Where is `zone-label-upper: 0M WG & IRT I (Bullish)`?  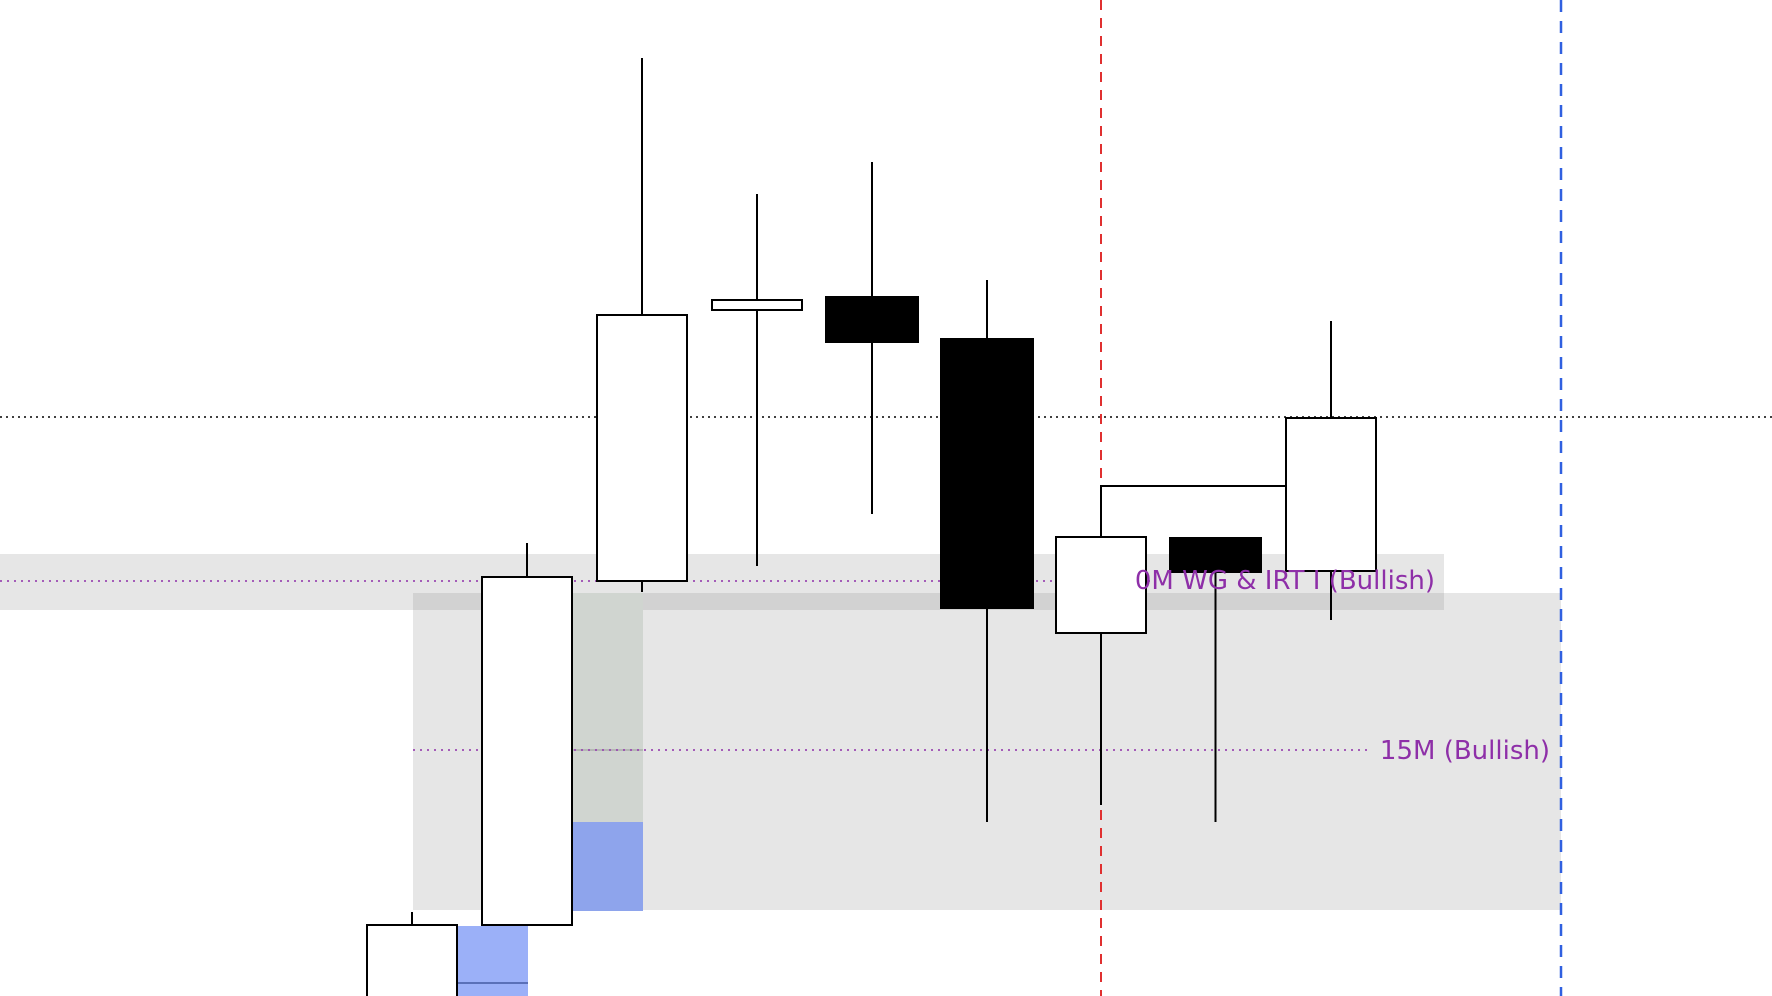
zone-label-upper: 0M WG & IRT I (Bullish) is located at coordinates (1284, 581).